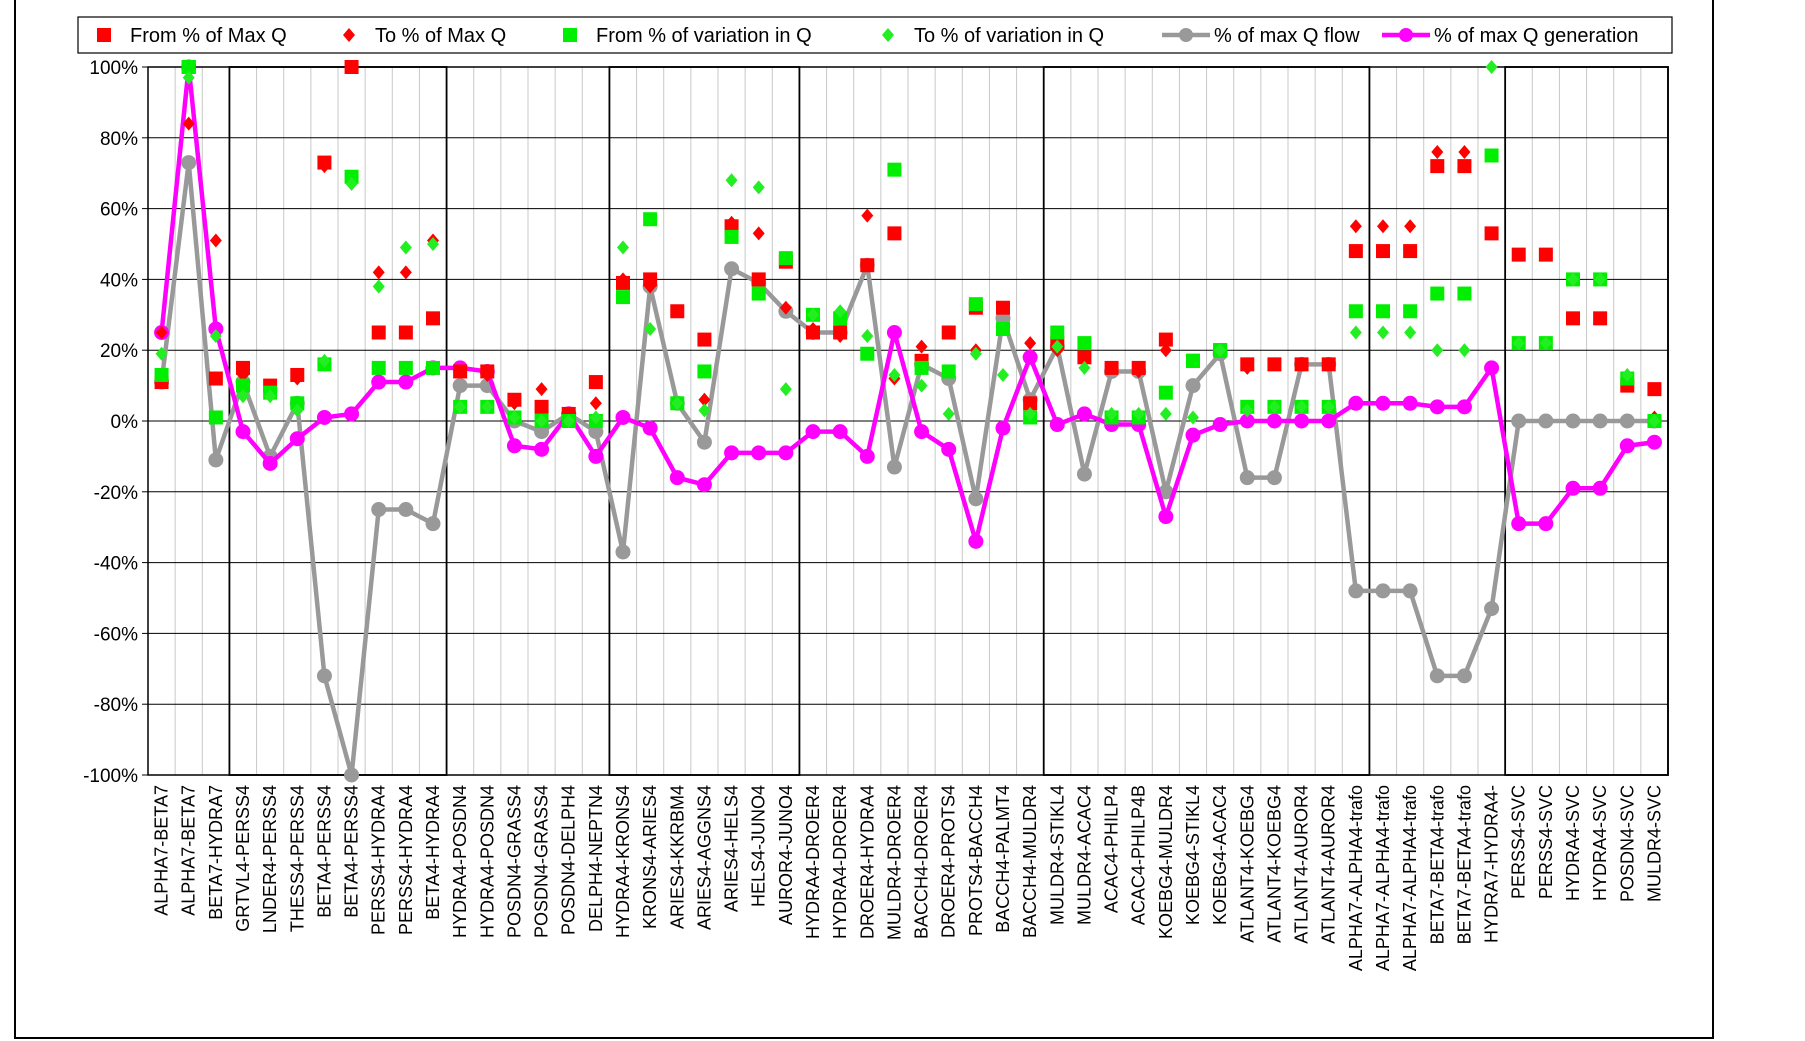 This screenshot has width=1805, height=1041. What do you see at coordinates (1406, 35) in the screenshot?
I see `legend-marker` at bounding box center [1406, 35].